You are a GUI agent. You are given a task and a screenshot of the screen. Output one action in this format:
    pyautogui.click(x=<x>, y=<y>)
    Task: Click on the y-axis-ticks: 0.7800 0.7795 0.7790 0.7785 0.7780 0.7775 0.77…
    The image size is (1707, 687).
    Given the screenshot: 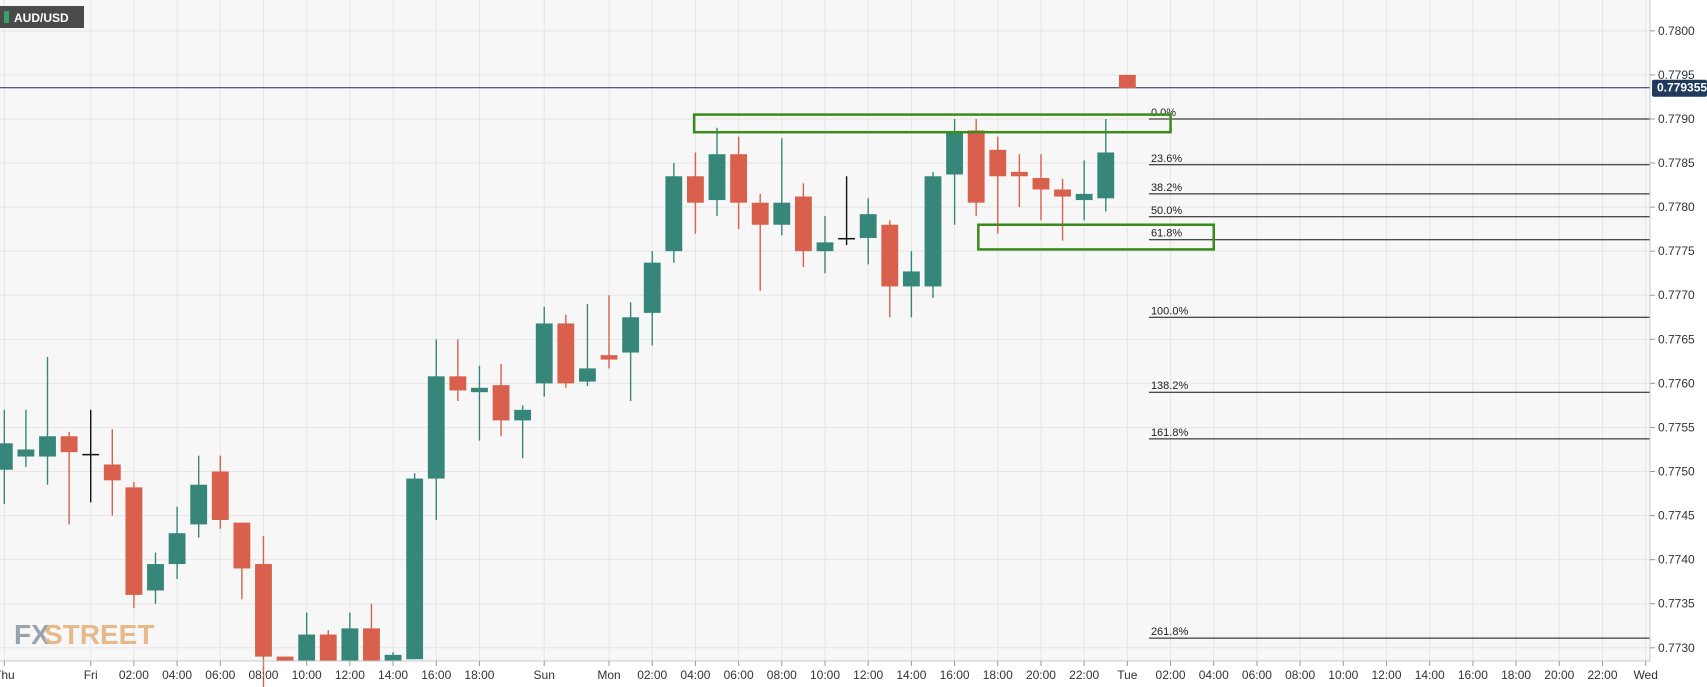 What is the action you would take?
    pyautogui.click(x=1672, y=339)
    